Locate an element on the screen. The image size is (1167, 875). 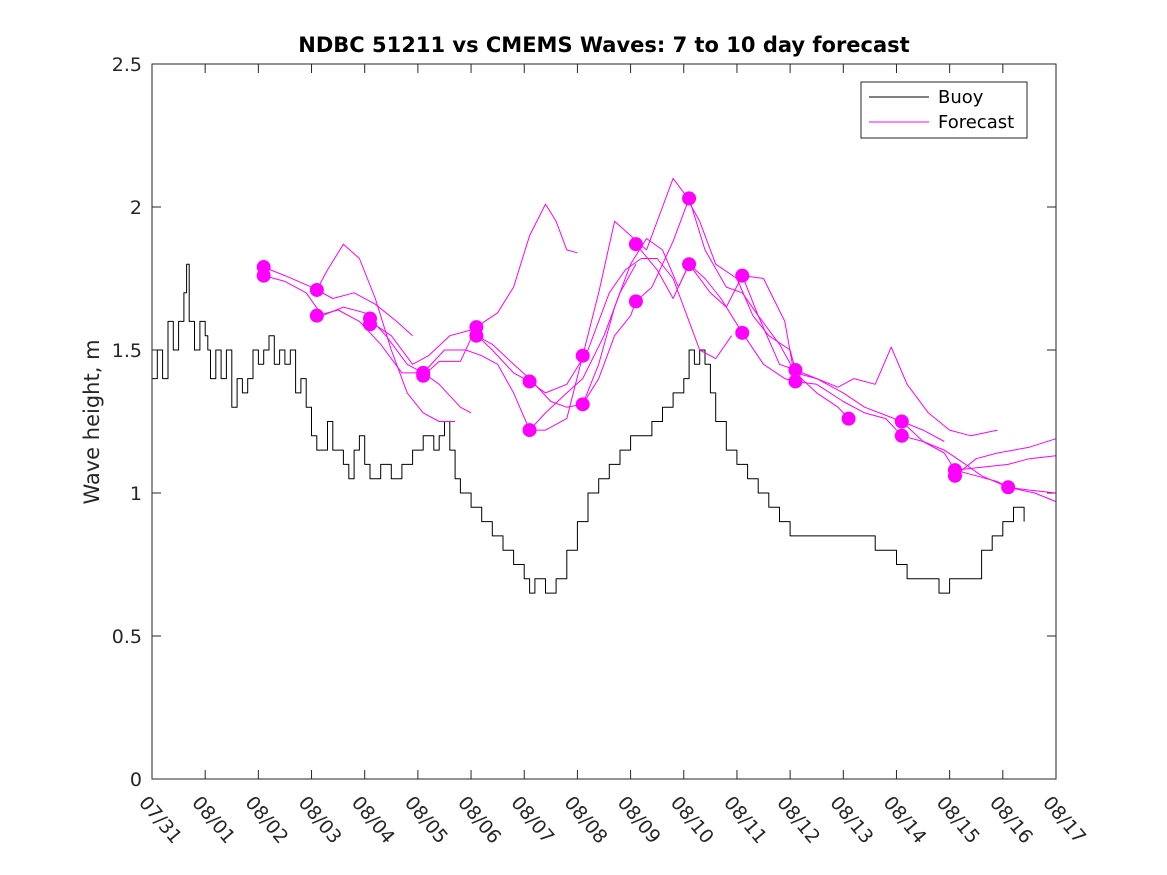
y-tick-label: 2.5 is located at coordinates (127, 65).